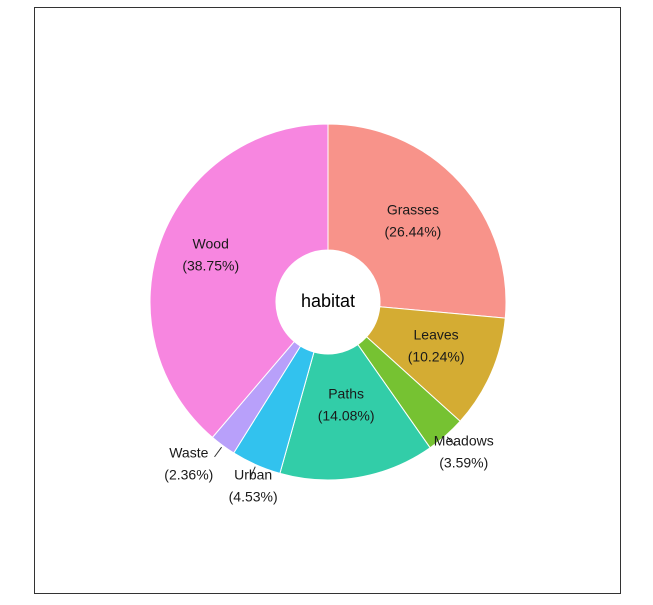  What do you see at coordinates (335, 457) in the screenshot?
I see `leader-lines-group` at bounding box center [335, 457].